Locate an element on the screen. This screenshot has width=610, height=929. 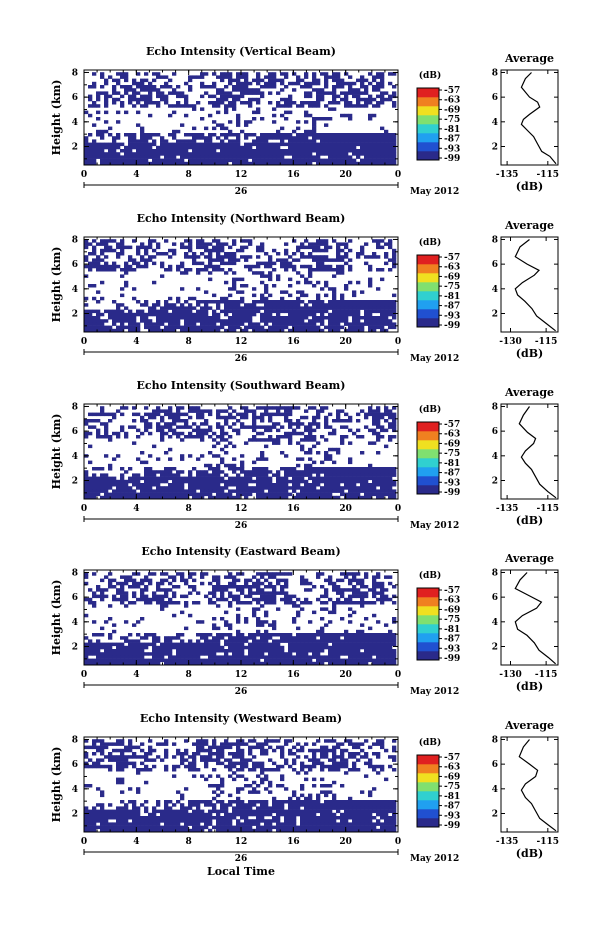
colorbar-unit: (dB) is located at coordinates (430, 409).